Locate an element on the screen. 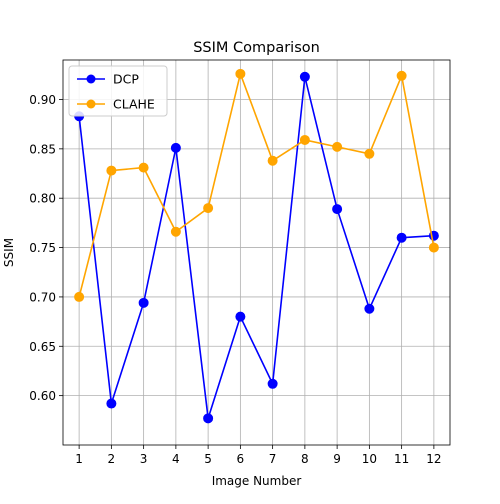  y-tick-label: 0.70 is located at coordinates (42, 297).